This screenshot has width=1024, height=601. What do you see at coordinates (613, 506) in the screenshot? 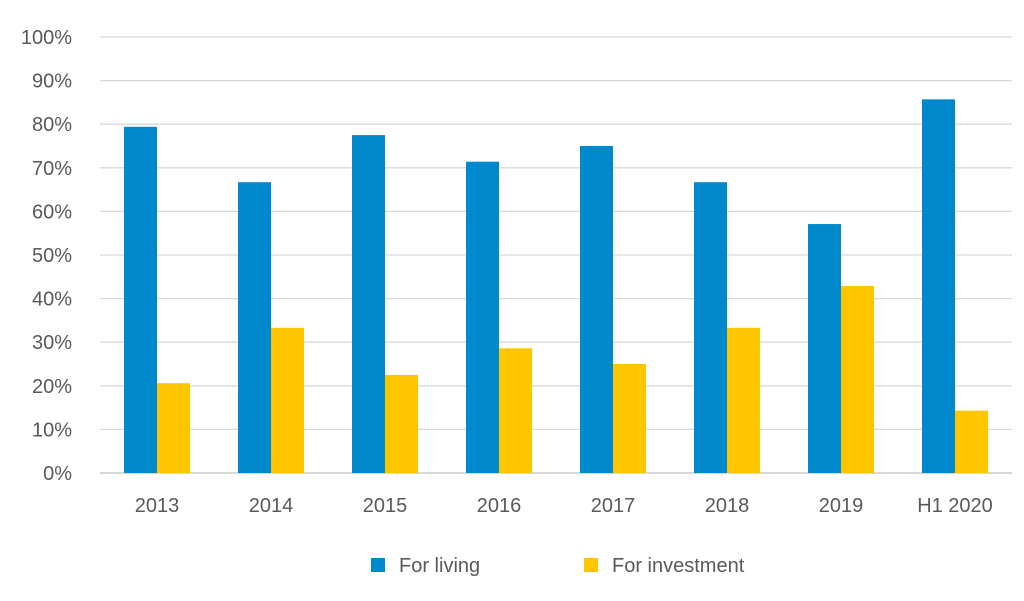
I see `x-tick-label: 2017` at bounding box center [613, 506].